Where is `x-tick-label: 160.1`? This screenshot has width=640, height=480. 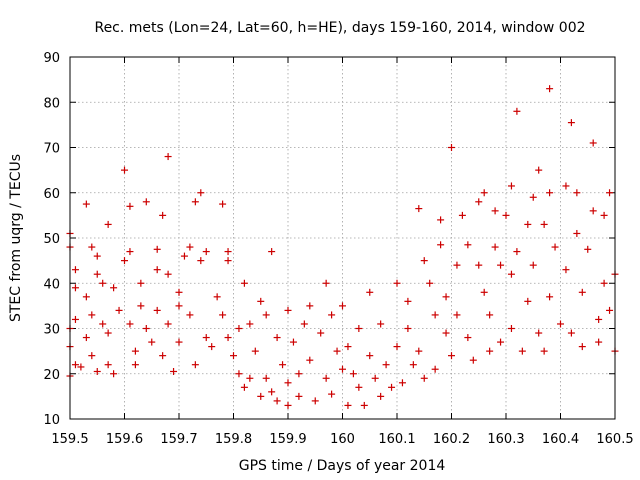 x-tick-label: 160.1 is located at coordinates (396, 439).